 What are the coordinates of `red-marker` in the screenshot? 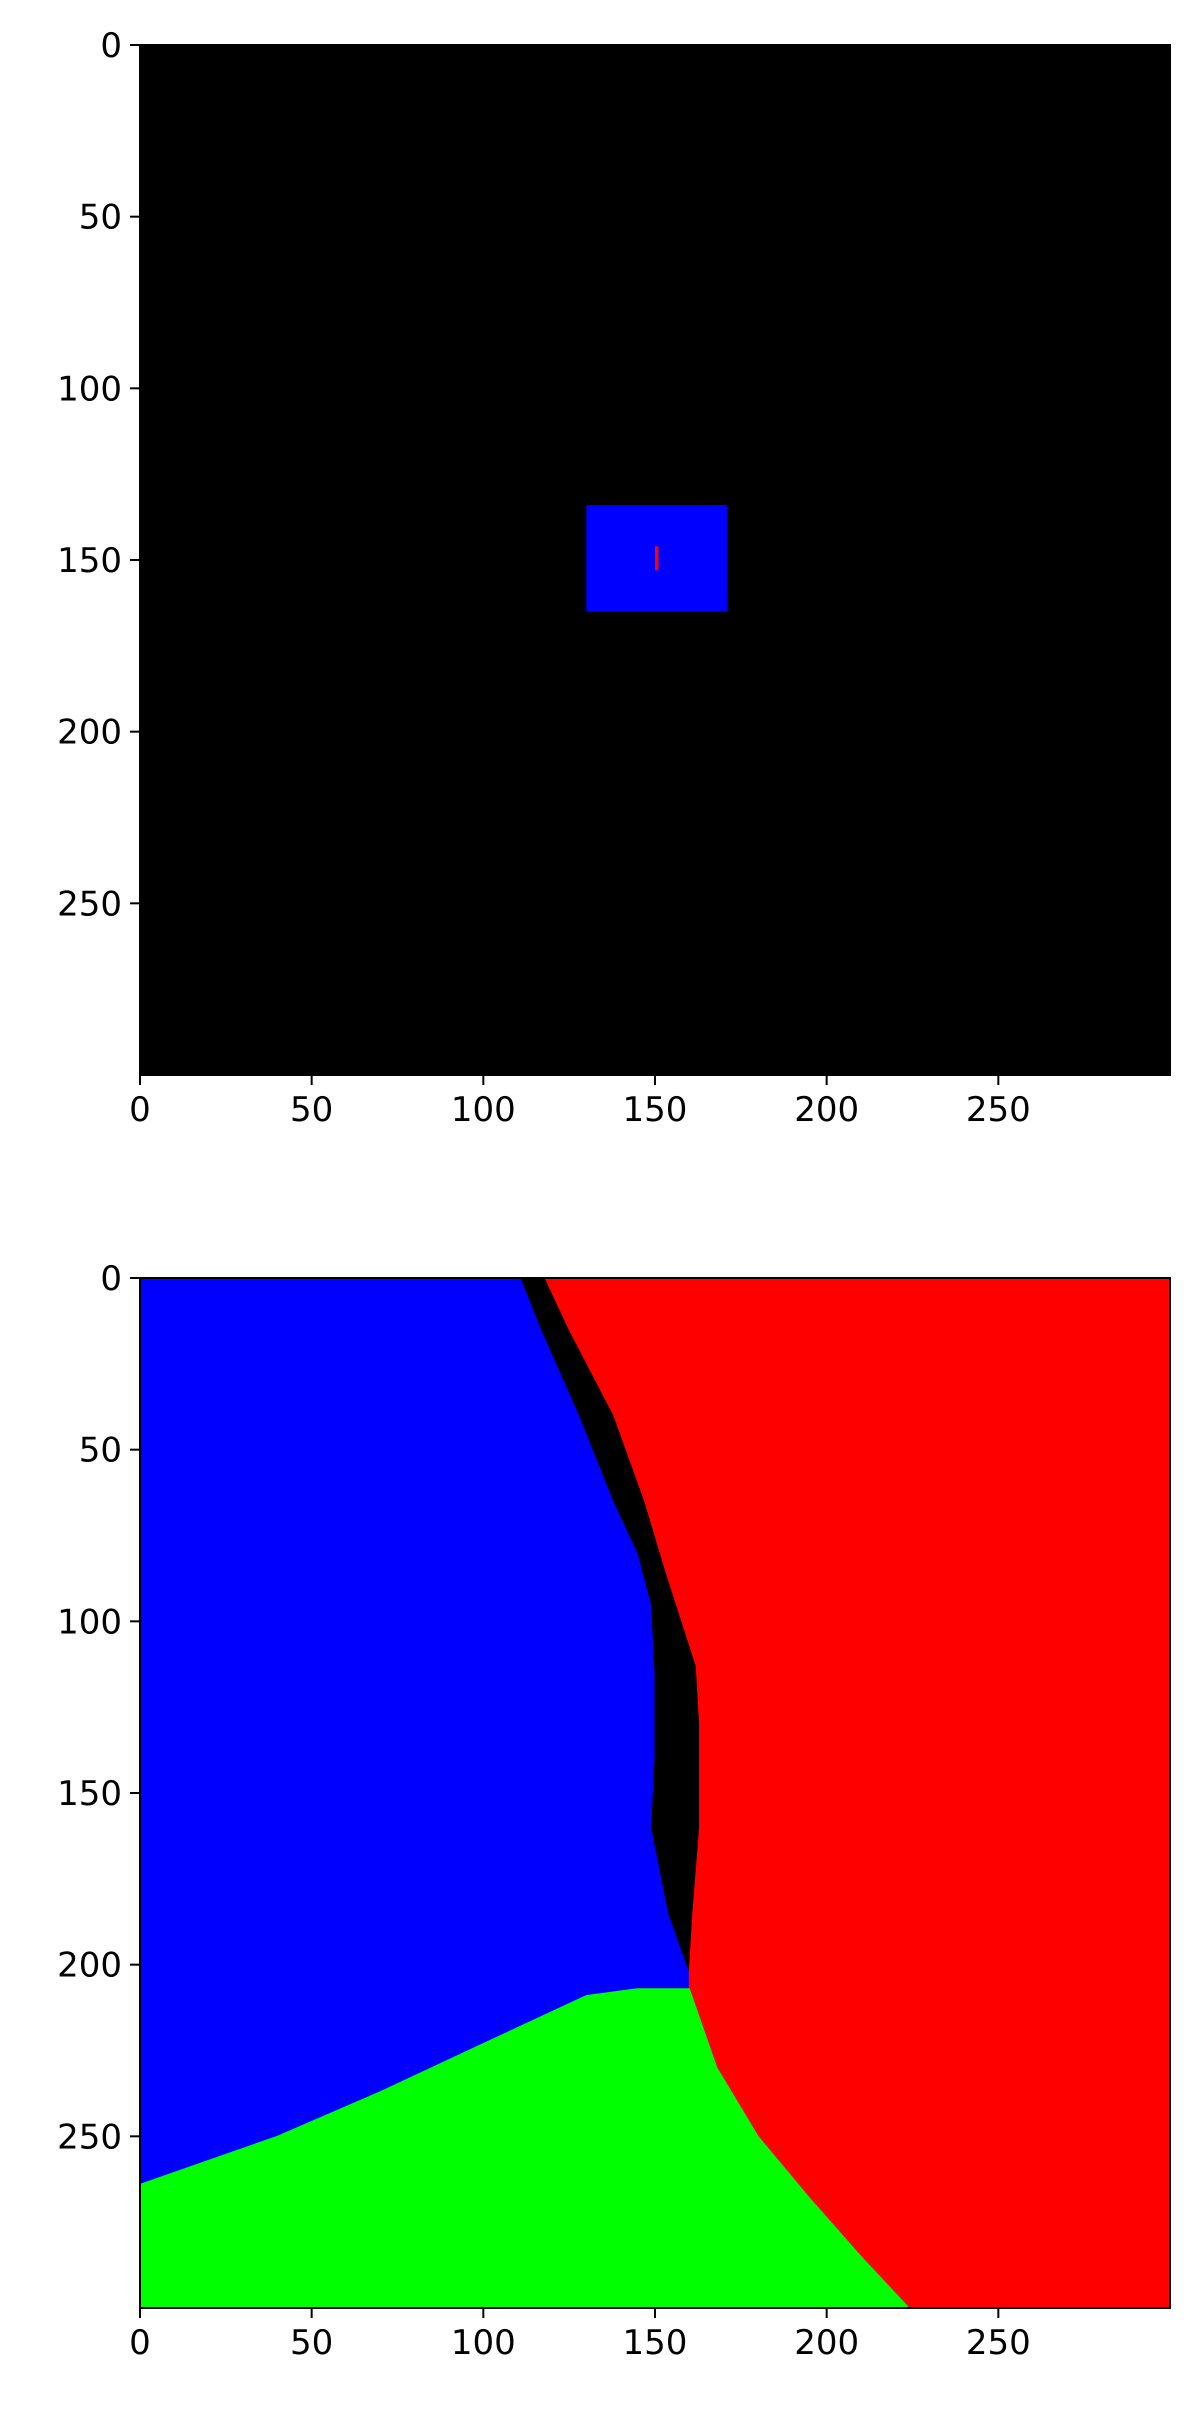 It's located at (657, 558).